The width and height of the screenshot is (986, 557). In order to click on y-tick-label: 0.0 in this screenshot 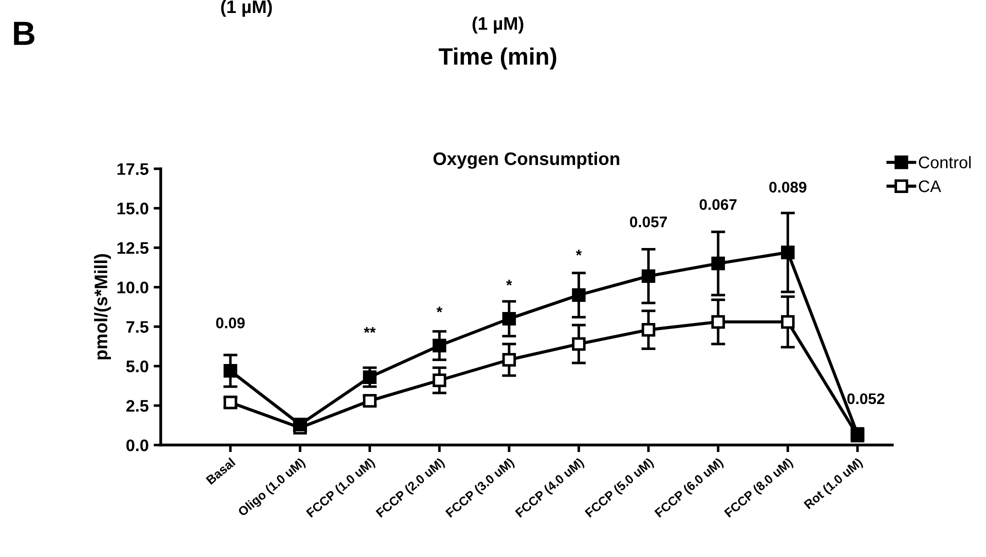, I will do `click(137, 445)`.